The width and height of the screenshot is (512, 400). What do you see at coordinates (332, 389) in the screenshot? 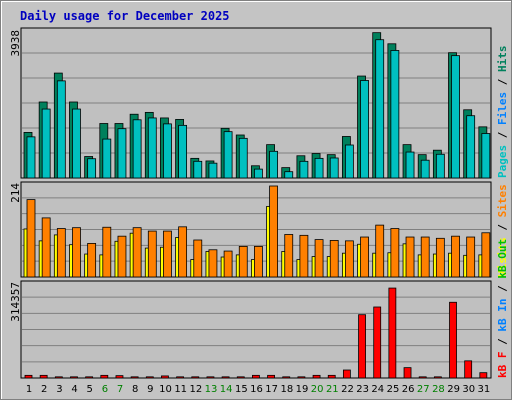
I see `x-tick-label: 21` at bounding box center [332, 389].